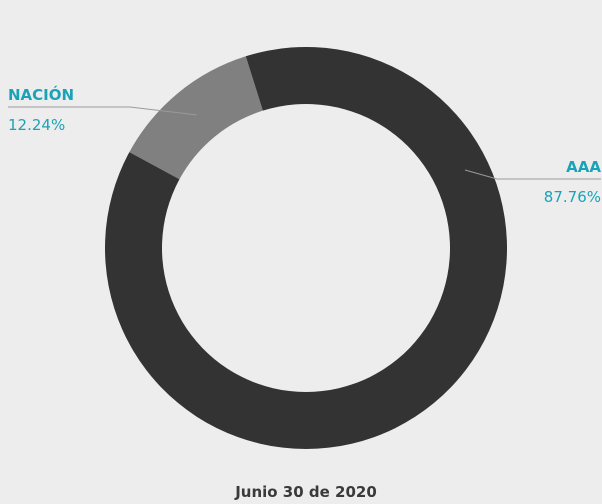  Describe the element at coordinates (304, 143) in the screenshot. I see `leader-lines` at that location.